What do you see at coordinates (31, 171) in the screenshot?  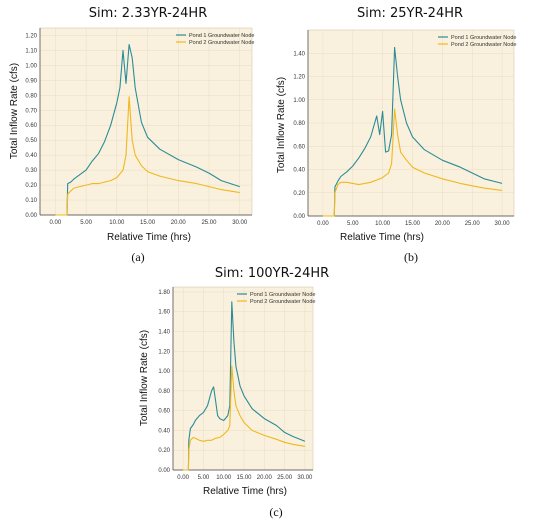 I see `y-tick-label: 0.30` at bounding box center [31, 171].